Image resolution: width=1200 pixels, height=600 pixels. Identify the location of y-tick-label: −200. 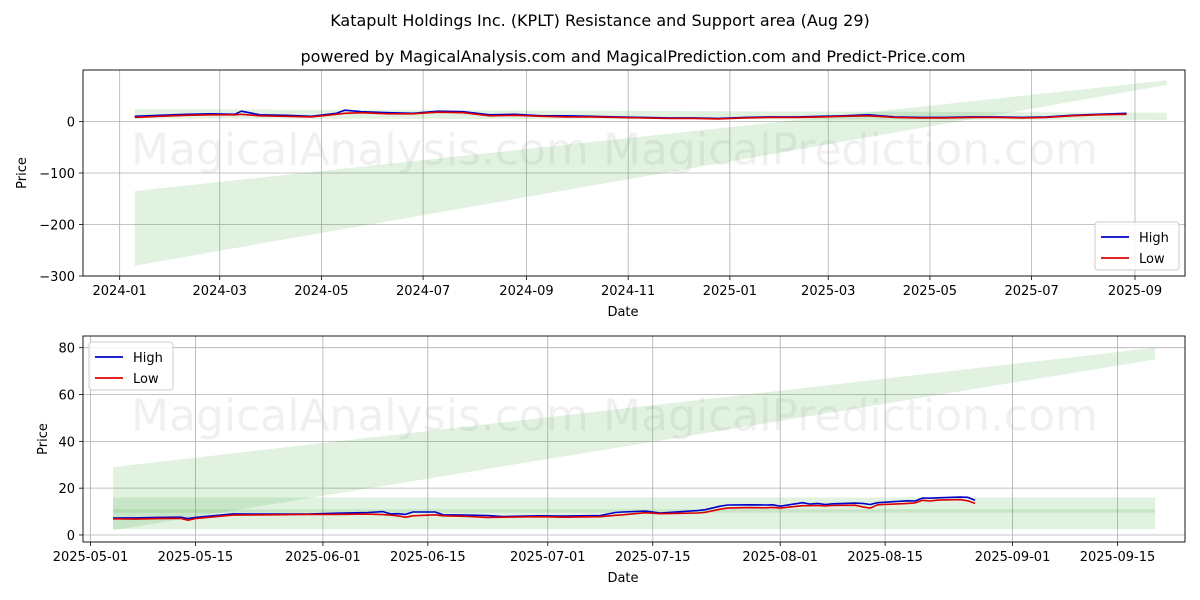
(57, 226).